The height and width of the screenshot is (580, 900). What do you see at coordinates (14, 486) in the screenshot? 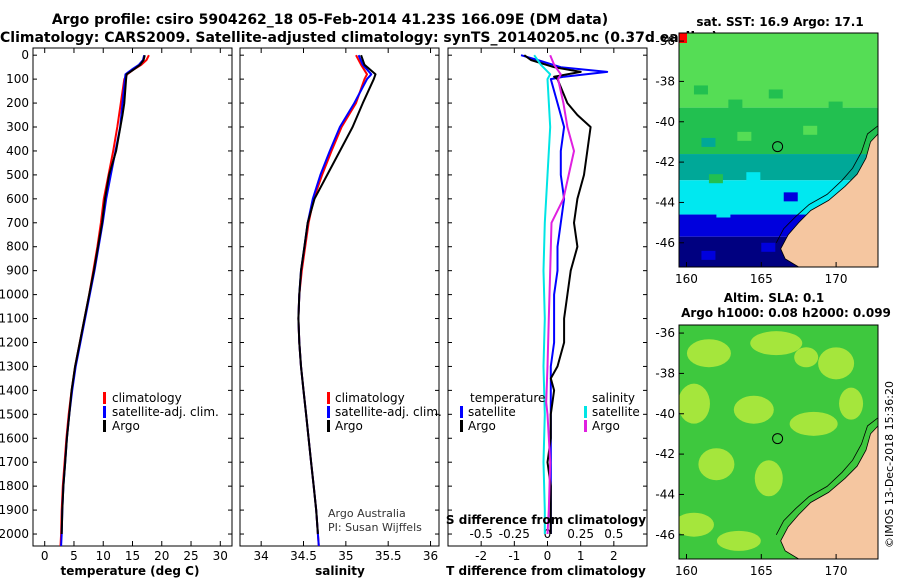
I see `depth-tick-label: 1800` at bounding box center [14, 486].